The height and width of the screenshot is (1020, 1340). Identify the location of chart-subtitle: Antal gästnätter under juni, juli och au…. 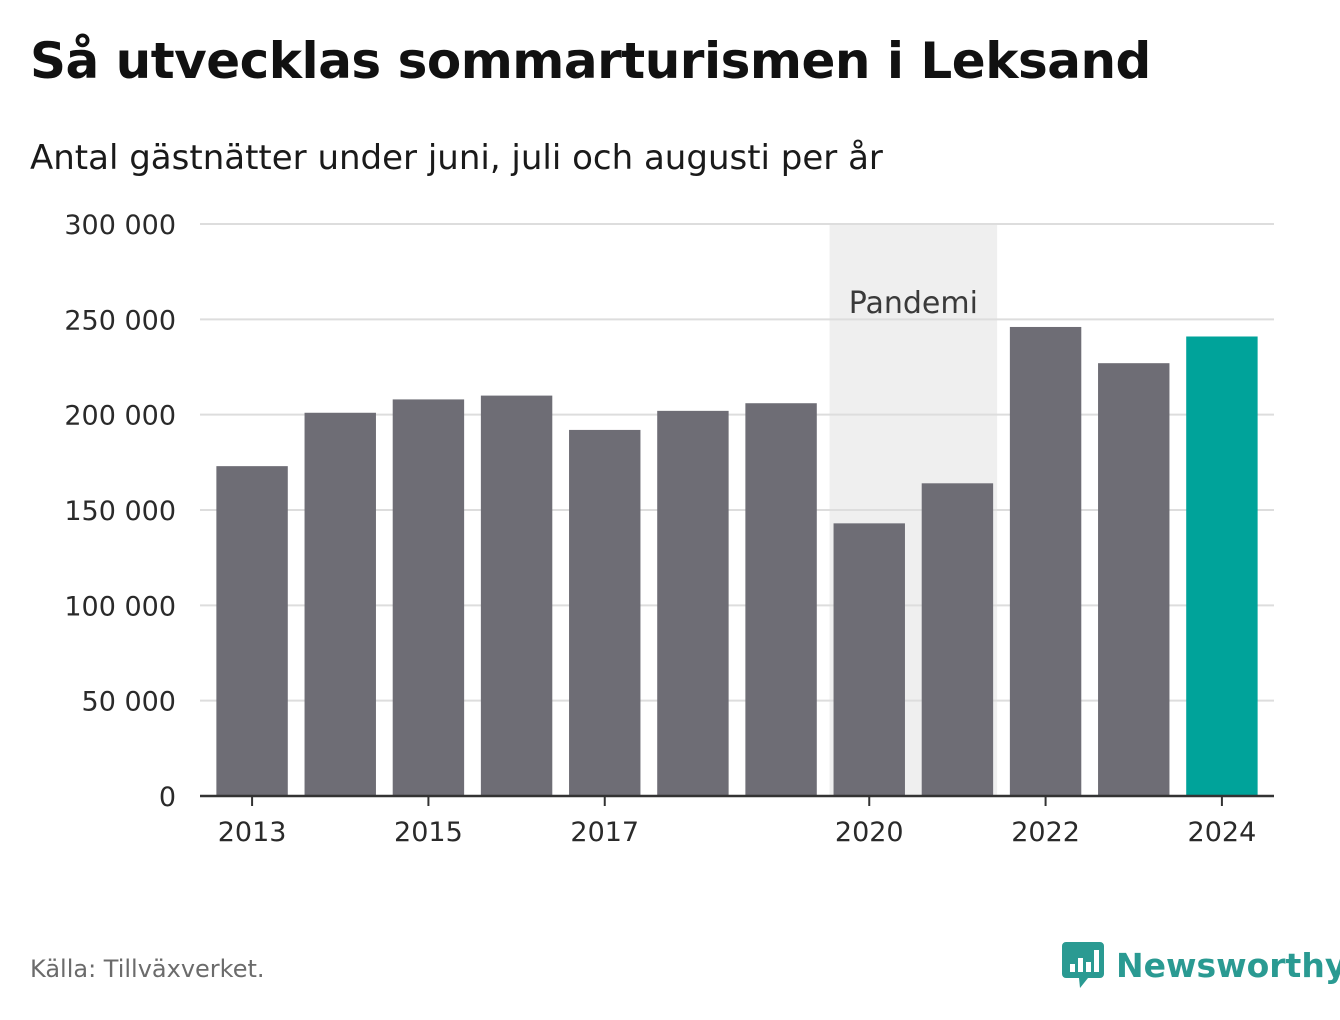
(456, 158).